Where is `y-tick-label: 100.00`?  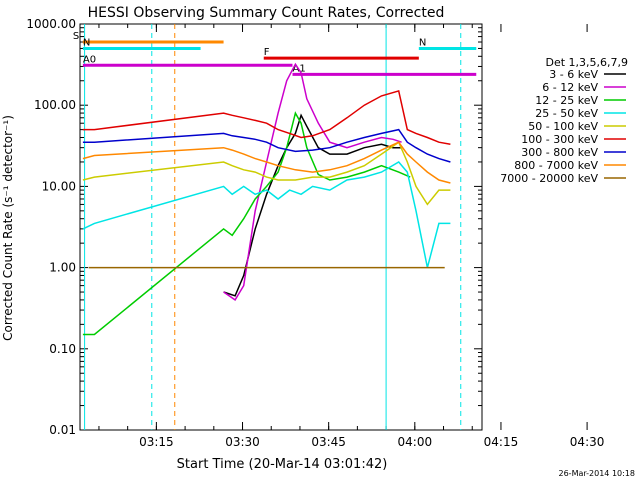 y-tick-label: 100.00 is located at coordinates (55, 105).